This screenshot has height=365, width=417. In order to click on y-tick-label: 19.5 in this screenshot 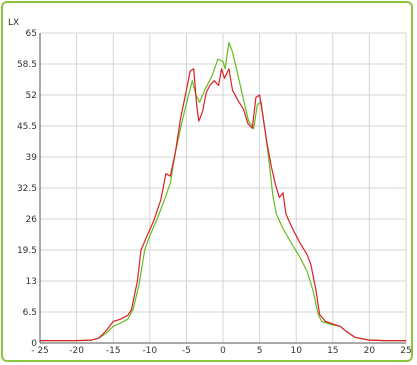, I will do `click(27, 251)`.